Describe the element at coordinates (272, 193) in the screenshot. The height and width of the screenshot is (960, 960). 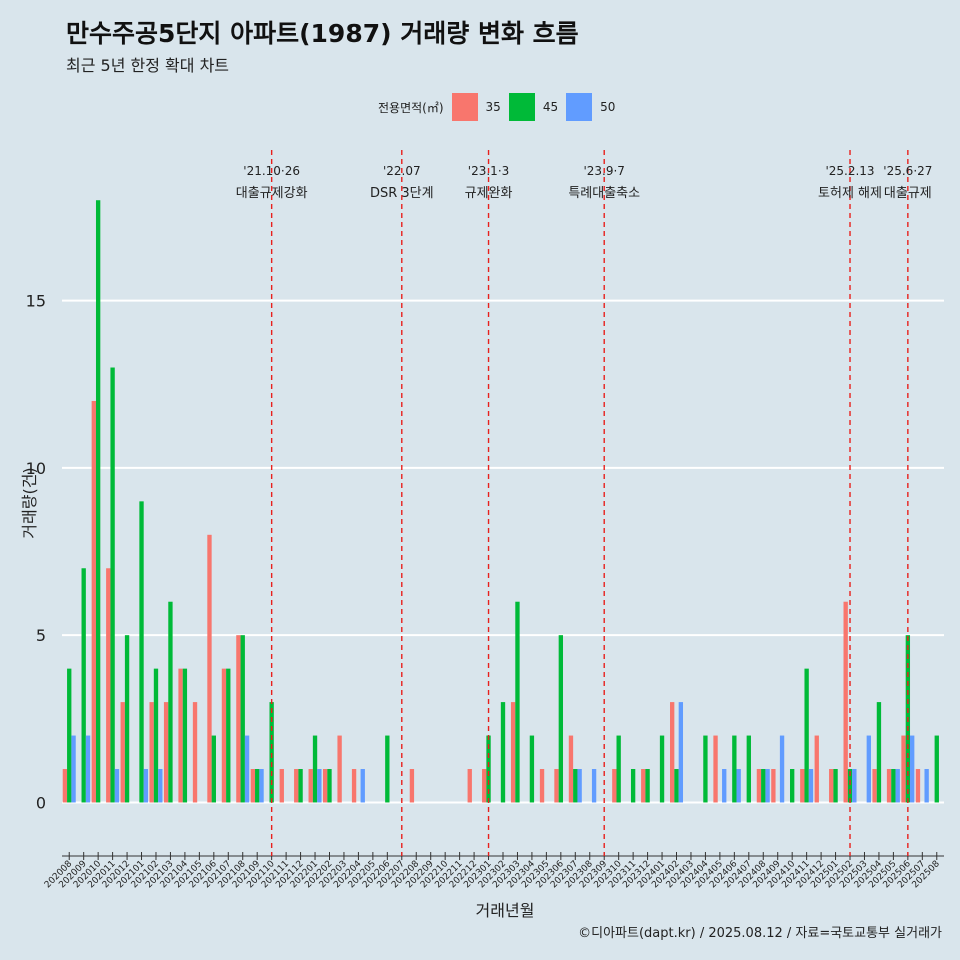
I see `event-policy-label: 대출규제강화` at that location.